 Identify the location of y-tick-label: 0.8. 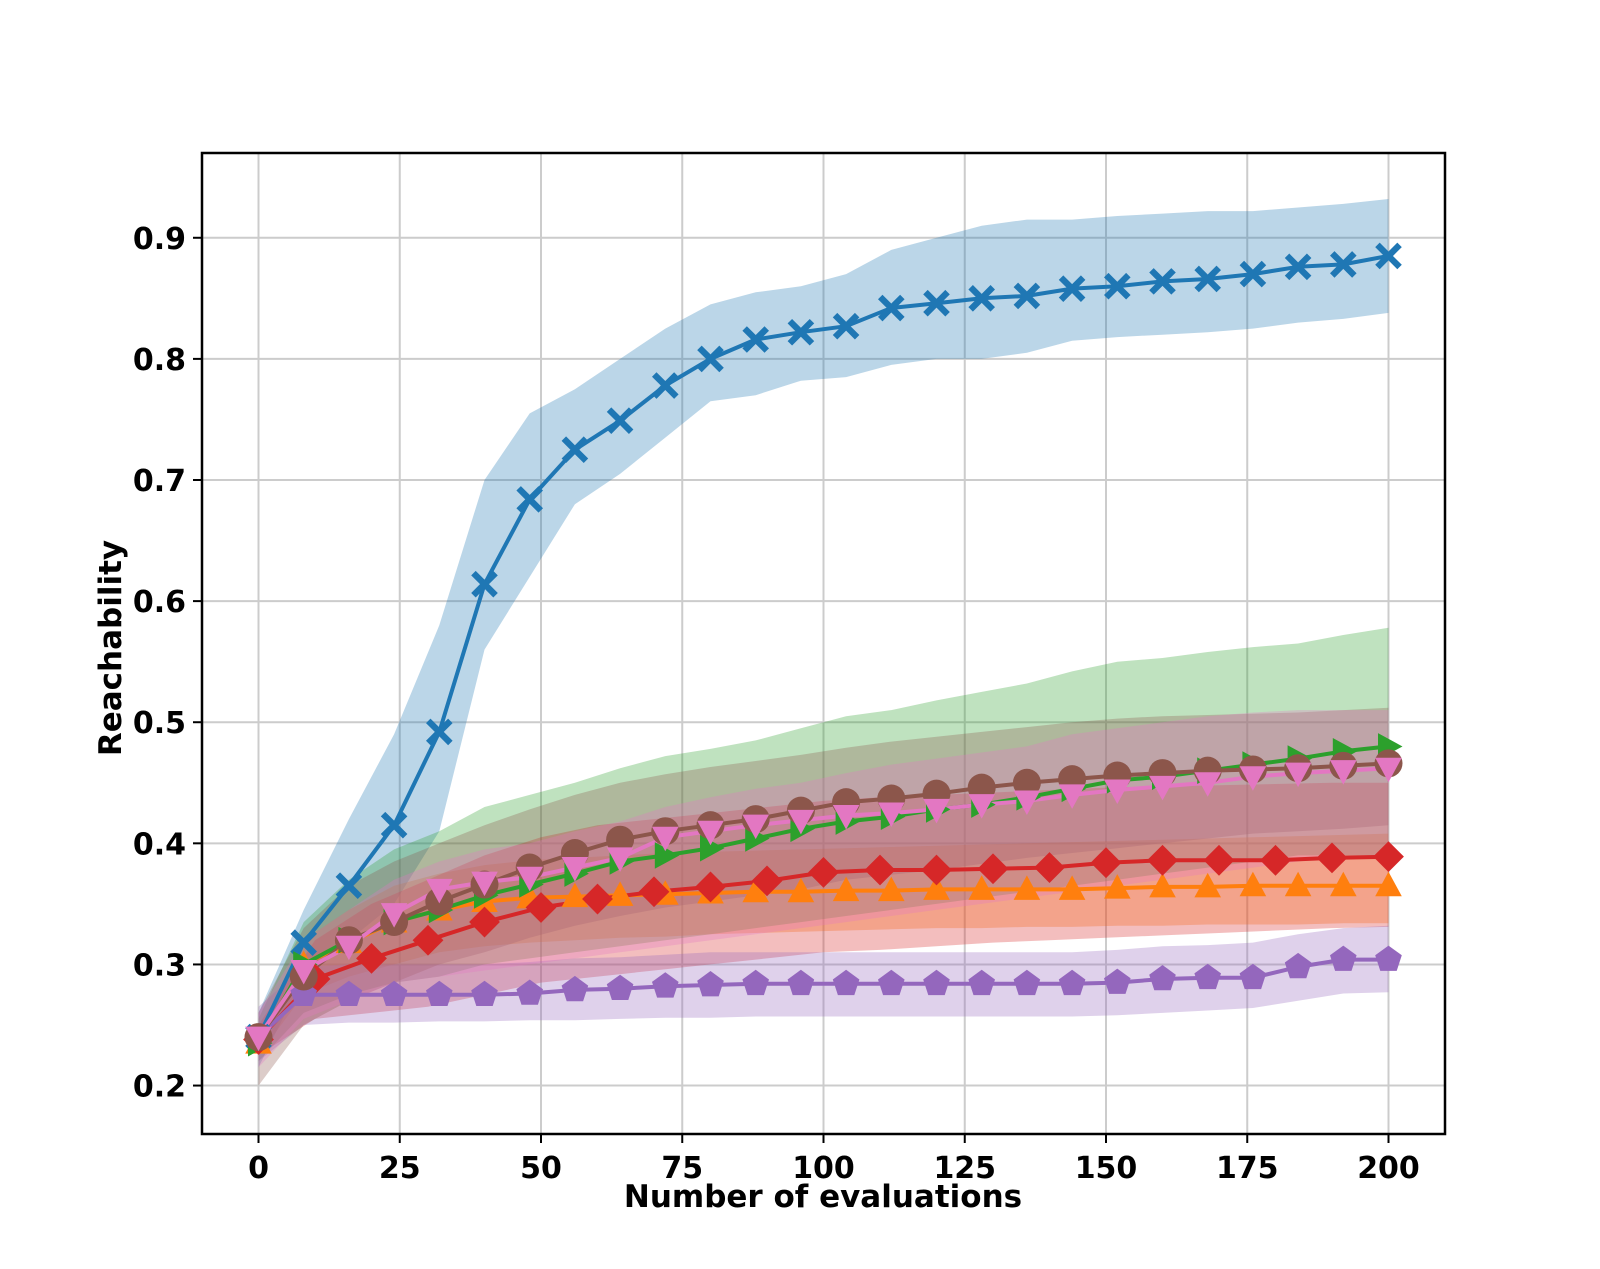
(159, 360).